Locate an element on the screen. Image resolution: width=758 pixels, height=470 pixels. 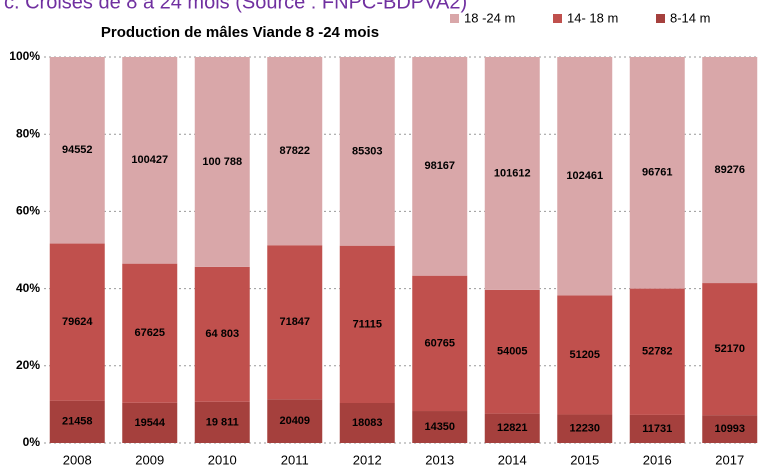
data-label: 18083 is located at coordinates (367, 423).